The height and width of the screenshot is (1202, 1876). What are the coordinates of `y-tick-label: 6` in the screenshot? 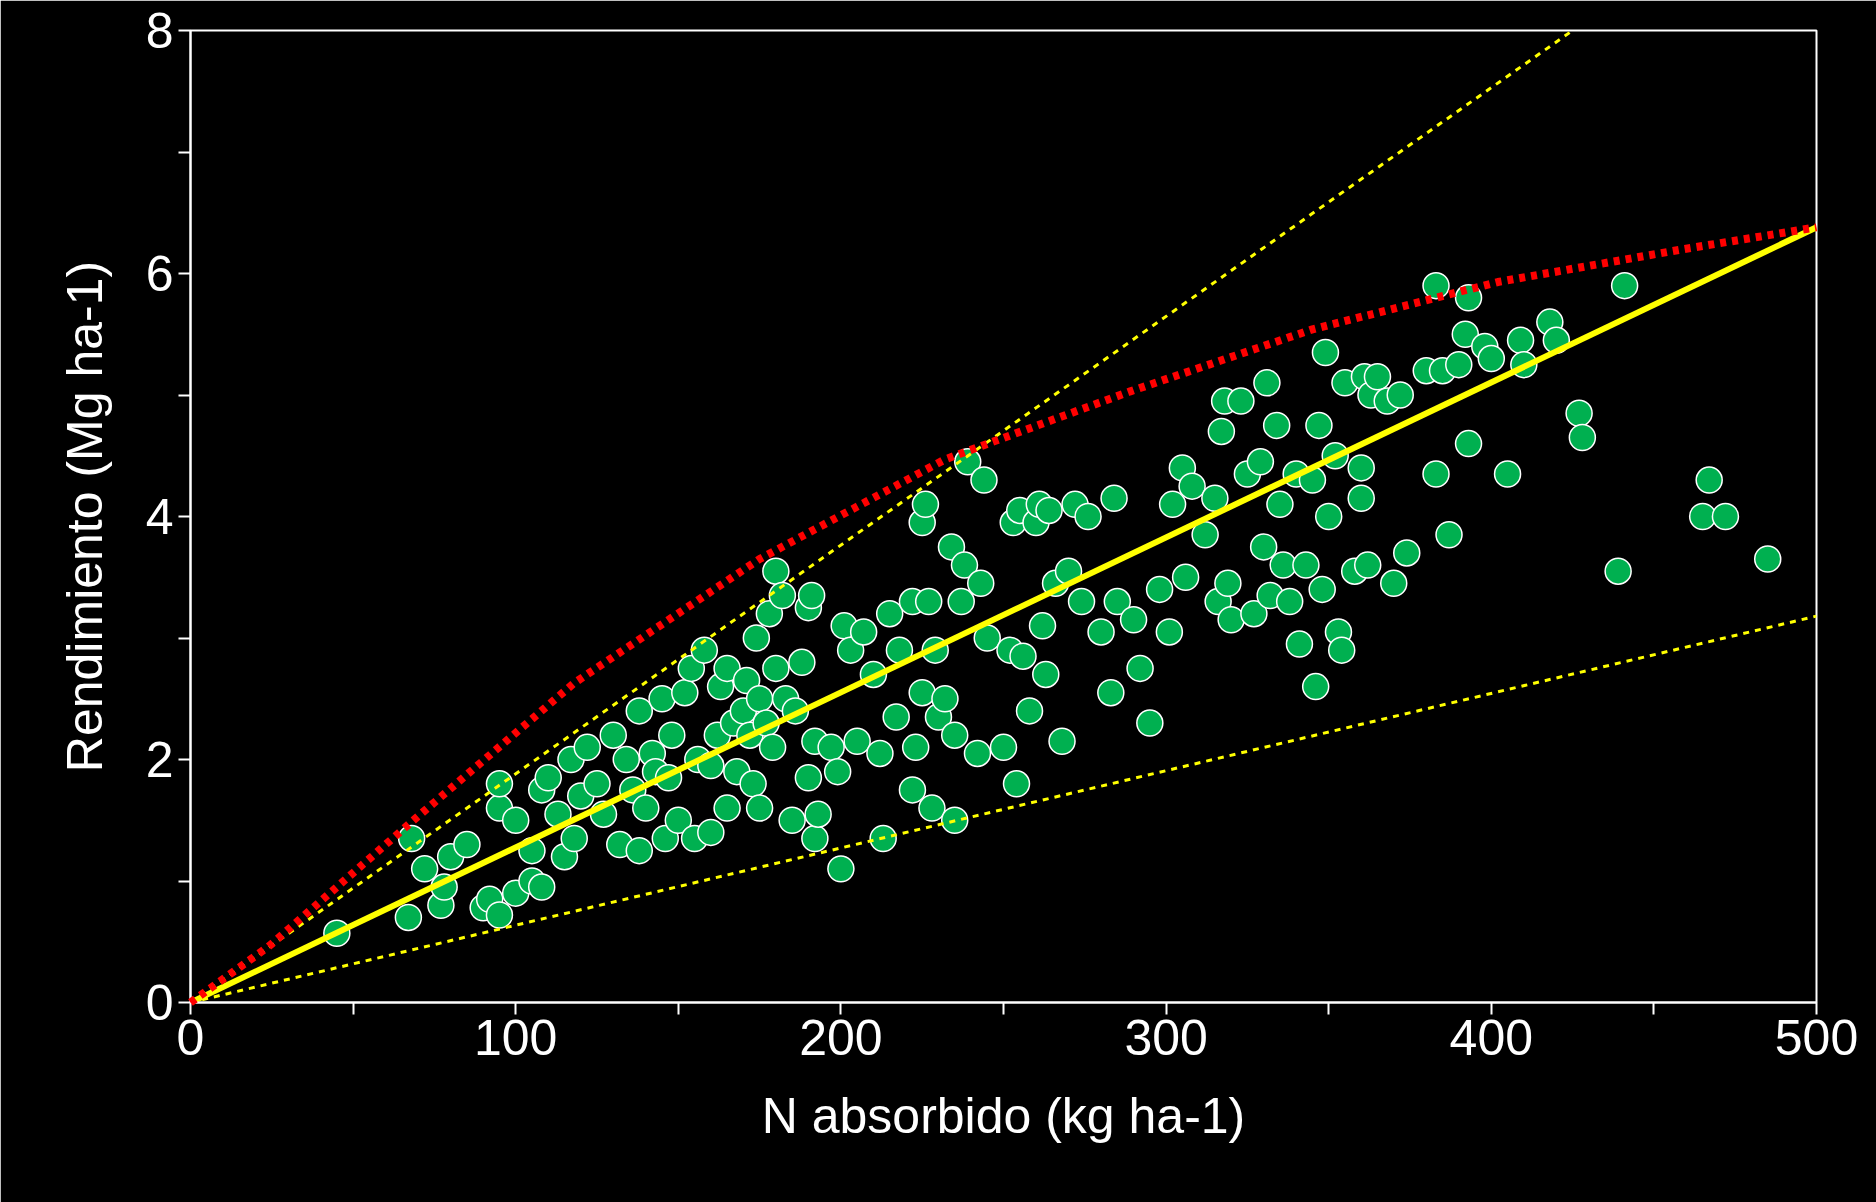 It's located at (159, 274).